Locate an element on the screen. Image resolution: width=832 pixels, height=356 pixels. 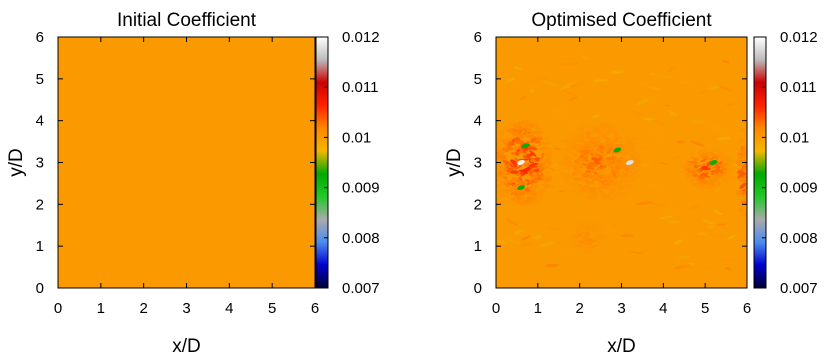
y-axis-label: y/D is located at coordinates (16, 162).